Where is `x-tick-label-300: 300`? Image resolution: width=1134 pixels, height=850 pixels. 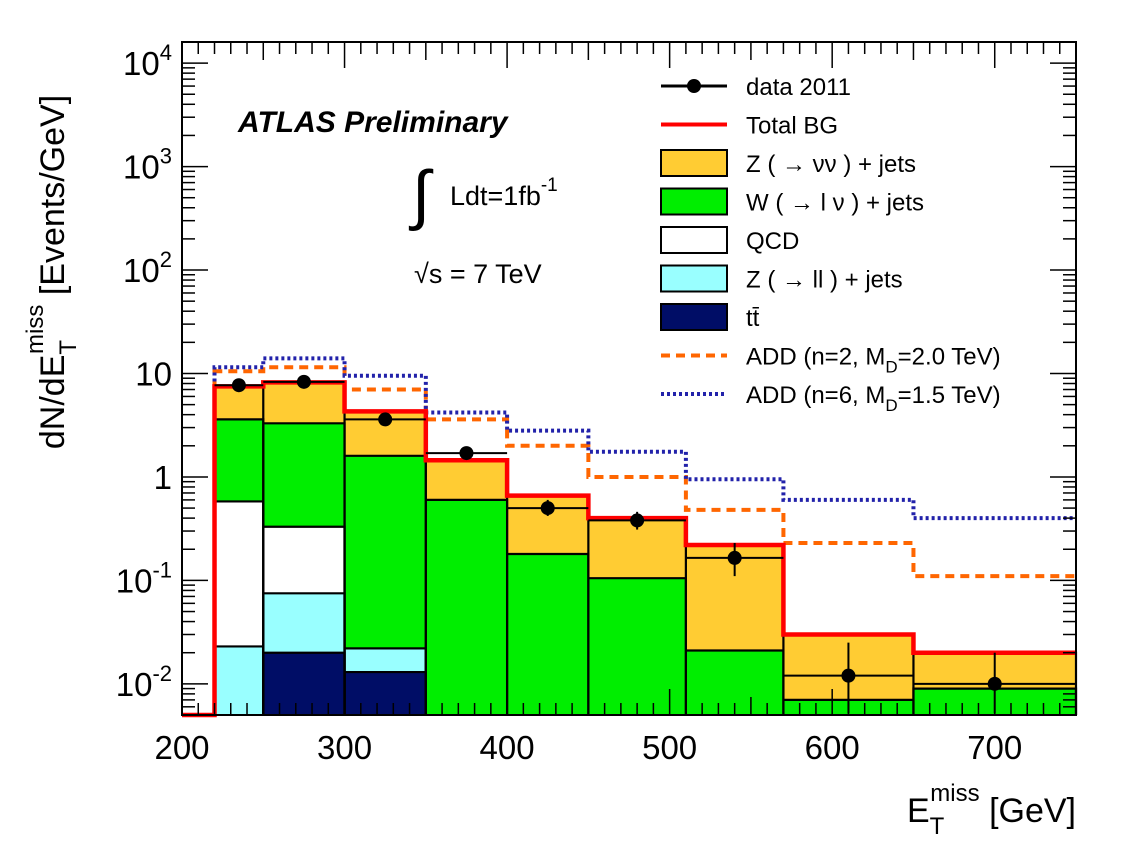 x-tick-label-300: 300 is located at coordinates (344, 747).